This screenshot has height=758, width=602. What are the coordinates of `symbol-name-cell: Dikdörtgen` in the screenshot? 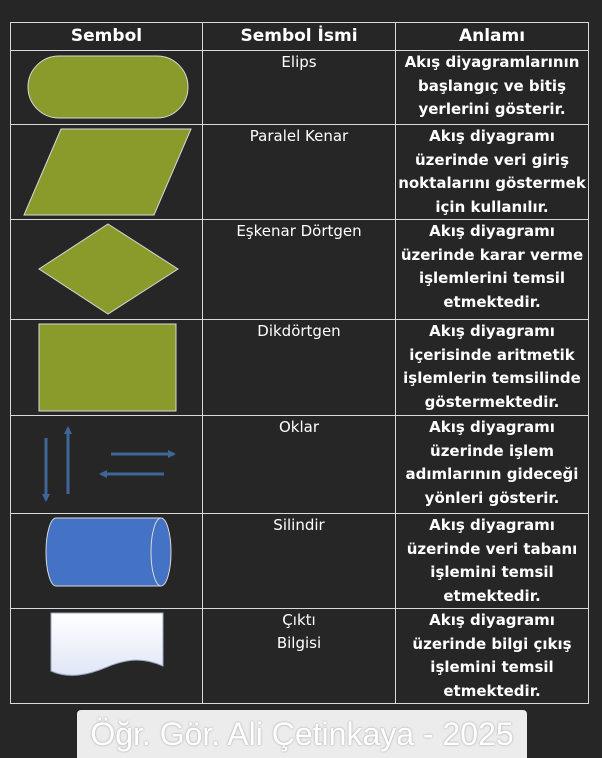 It's located at (299, 367).